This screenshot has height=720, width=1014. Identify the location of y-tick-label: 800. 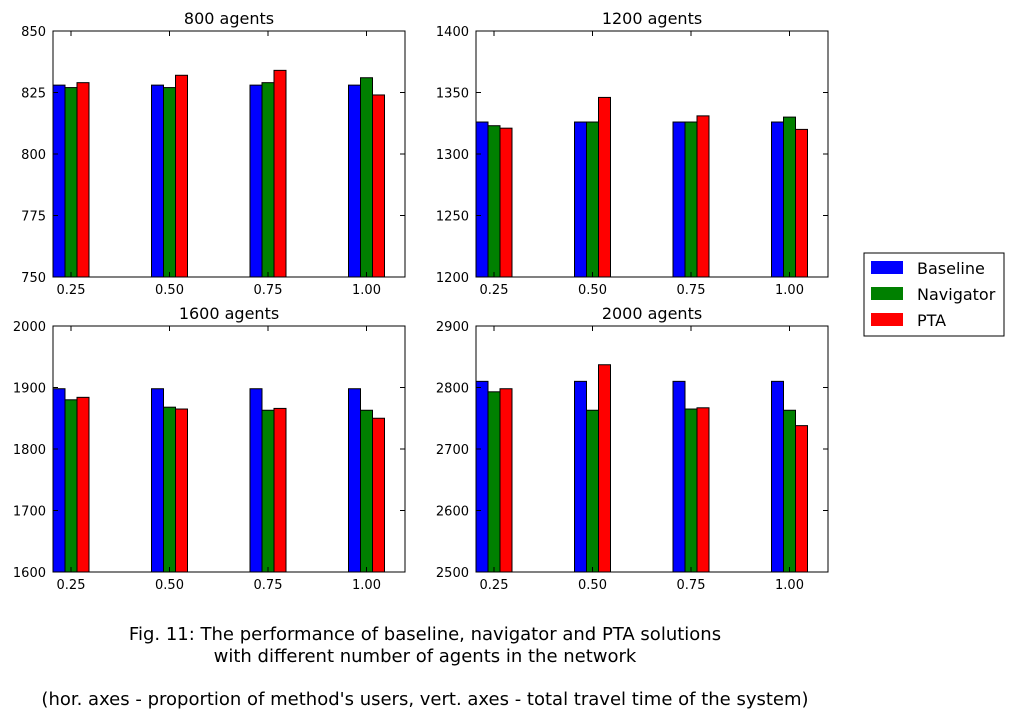
(33, 155).